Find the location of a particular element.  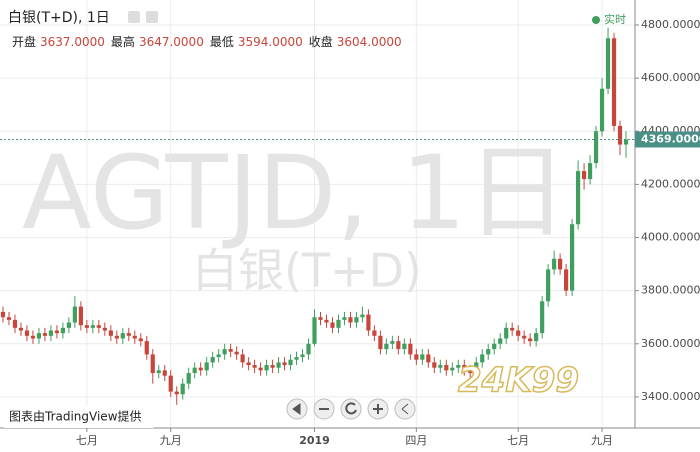

y-tick-label: 4800.0000 is located at coordinates (670, 24).